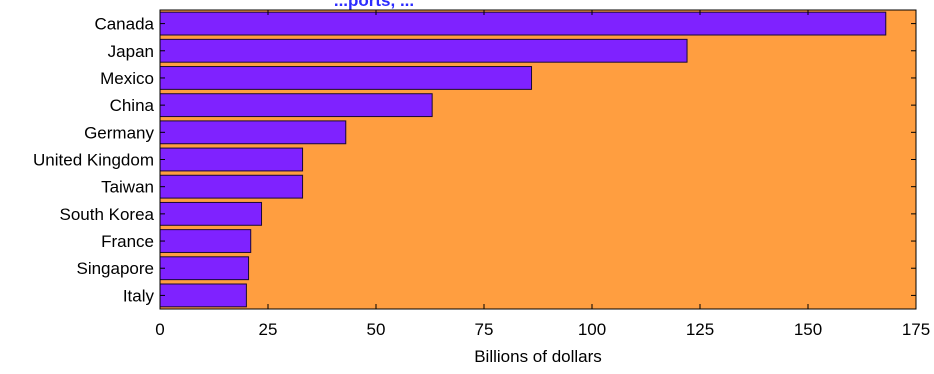 The height and width of the screenshot is (374, 934). I want to click on x-tick-label-75: 75, so click(484, 329).